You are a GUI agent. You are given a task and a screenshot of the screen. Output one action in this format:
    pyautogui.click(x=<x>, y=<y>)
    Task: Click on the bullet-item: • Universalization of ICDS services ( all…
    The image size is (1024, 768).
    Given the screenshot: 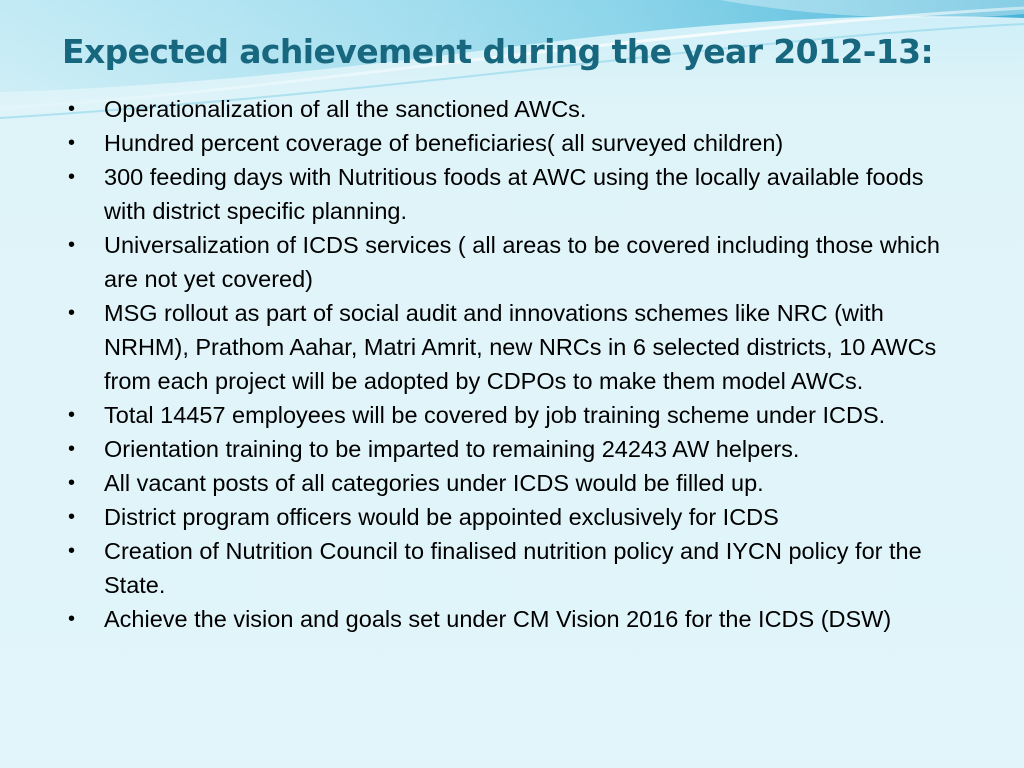 What is the action you would take?
    pyautogui.click(x=518, y=262)
    